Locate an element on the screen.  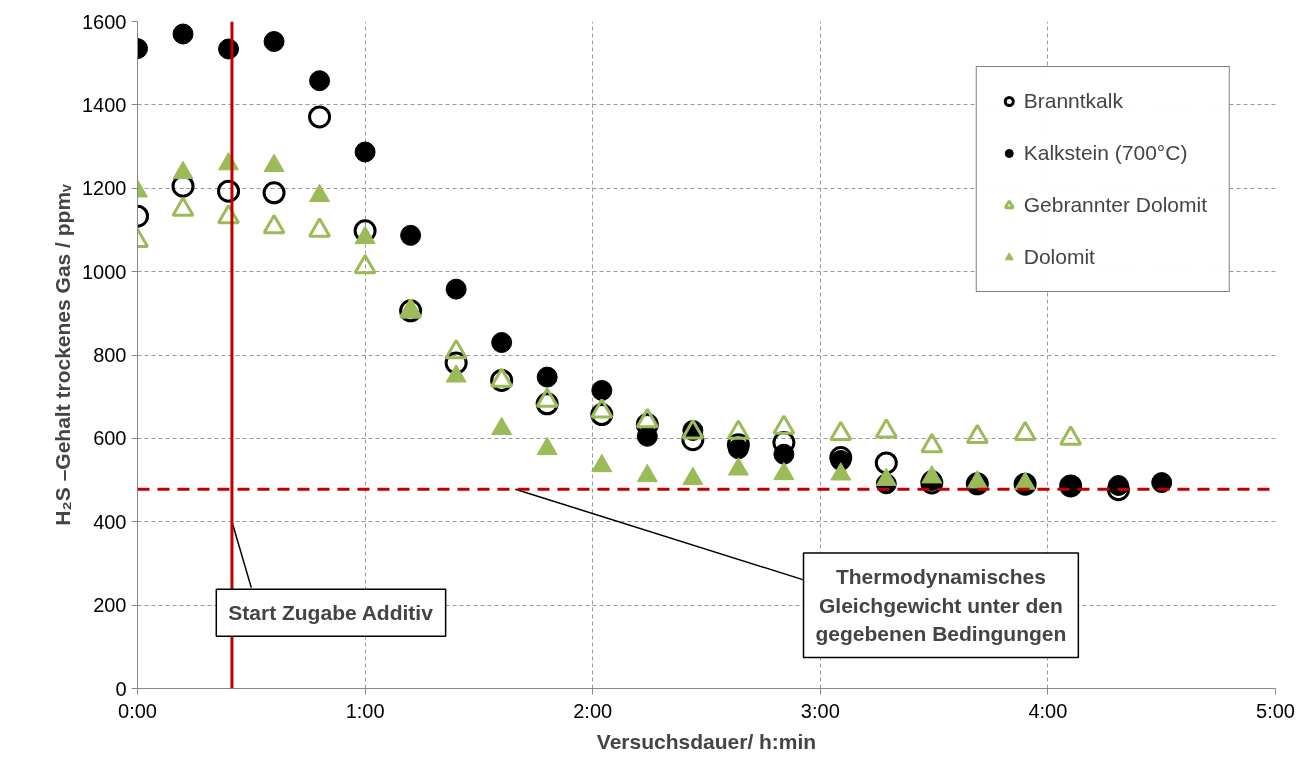
x-tick-label: 3:00 is located at coordinates (820, 710).